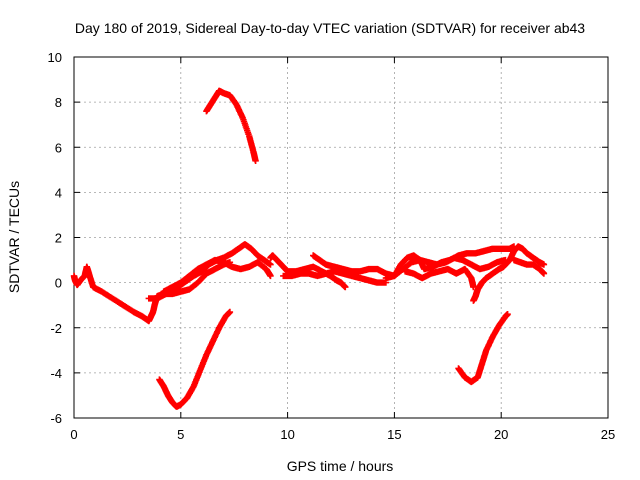 Image resolution: width=640 pixels, height=480 pixels. What do you see at coordinates (56, 418) in the screenshot?
I see `y-tick-label: -6` at bounding box center [56, 418].